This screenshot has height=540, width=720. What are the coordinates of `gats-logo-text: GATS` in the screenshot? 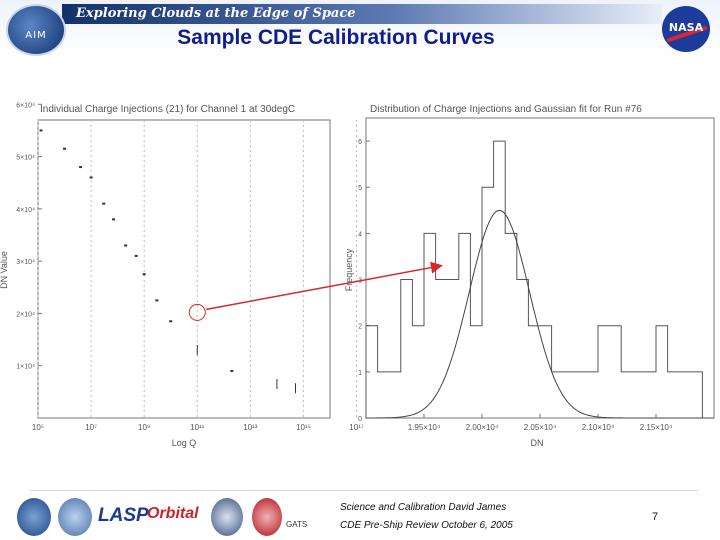 It's located at (297, 524).